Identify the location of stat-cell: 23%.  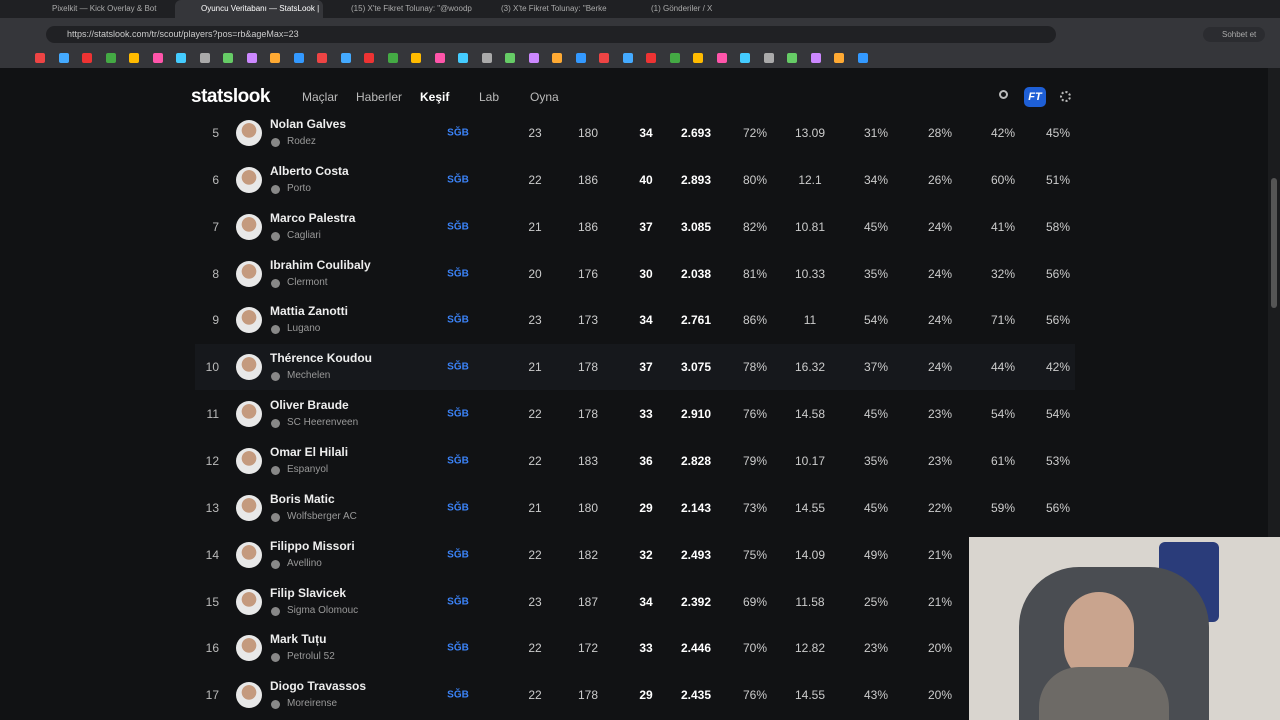
(940, 460).